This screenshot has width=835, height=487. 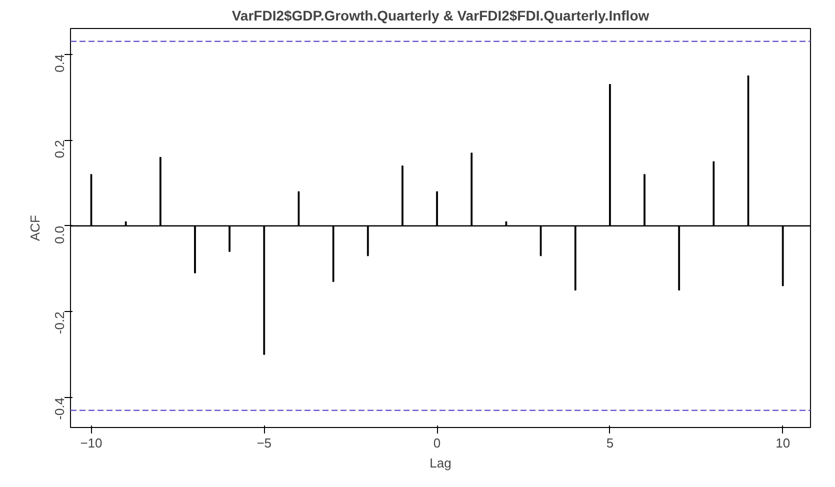 I want to click on x-tick-label: 10, so click(x=783, y=443).